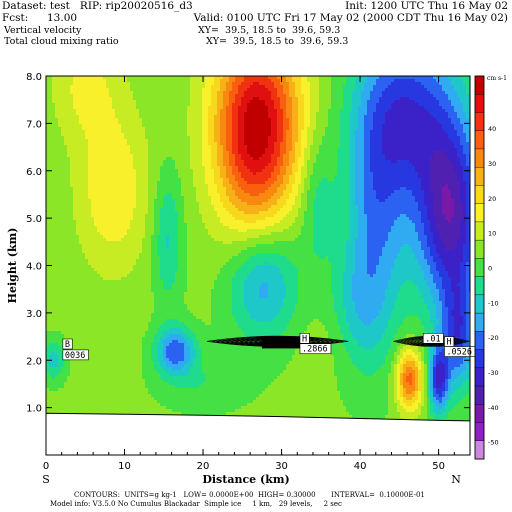 The image size is (512, 512). Describe the element at coordinates (360, 466) in the screenshot. I see `x-tick-label: 40` at that location.